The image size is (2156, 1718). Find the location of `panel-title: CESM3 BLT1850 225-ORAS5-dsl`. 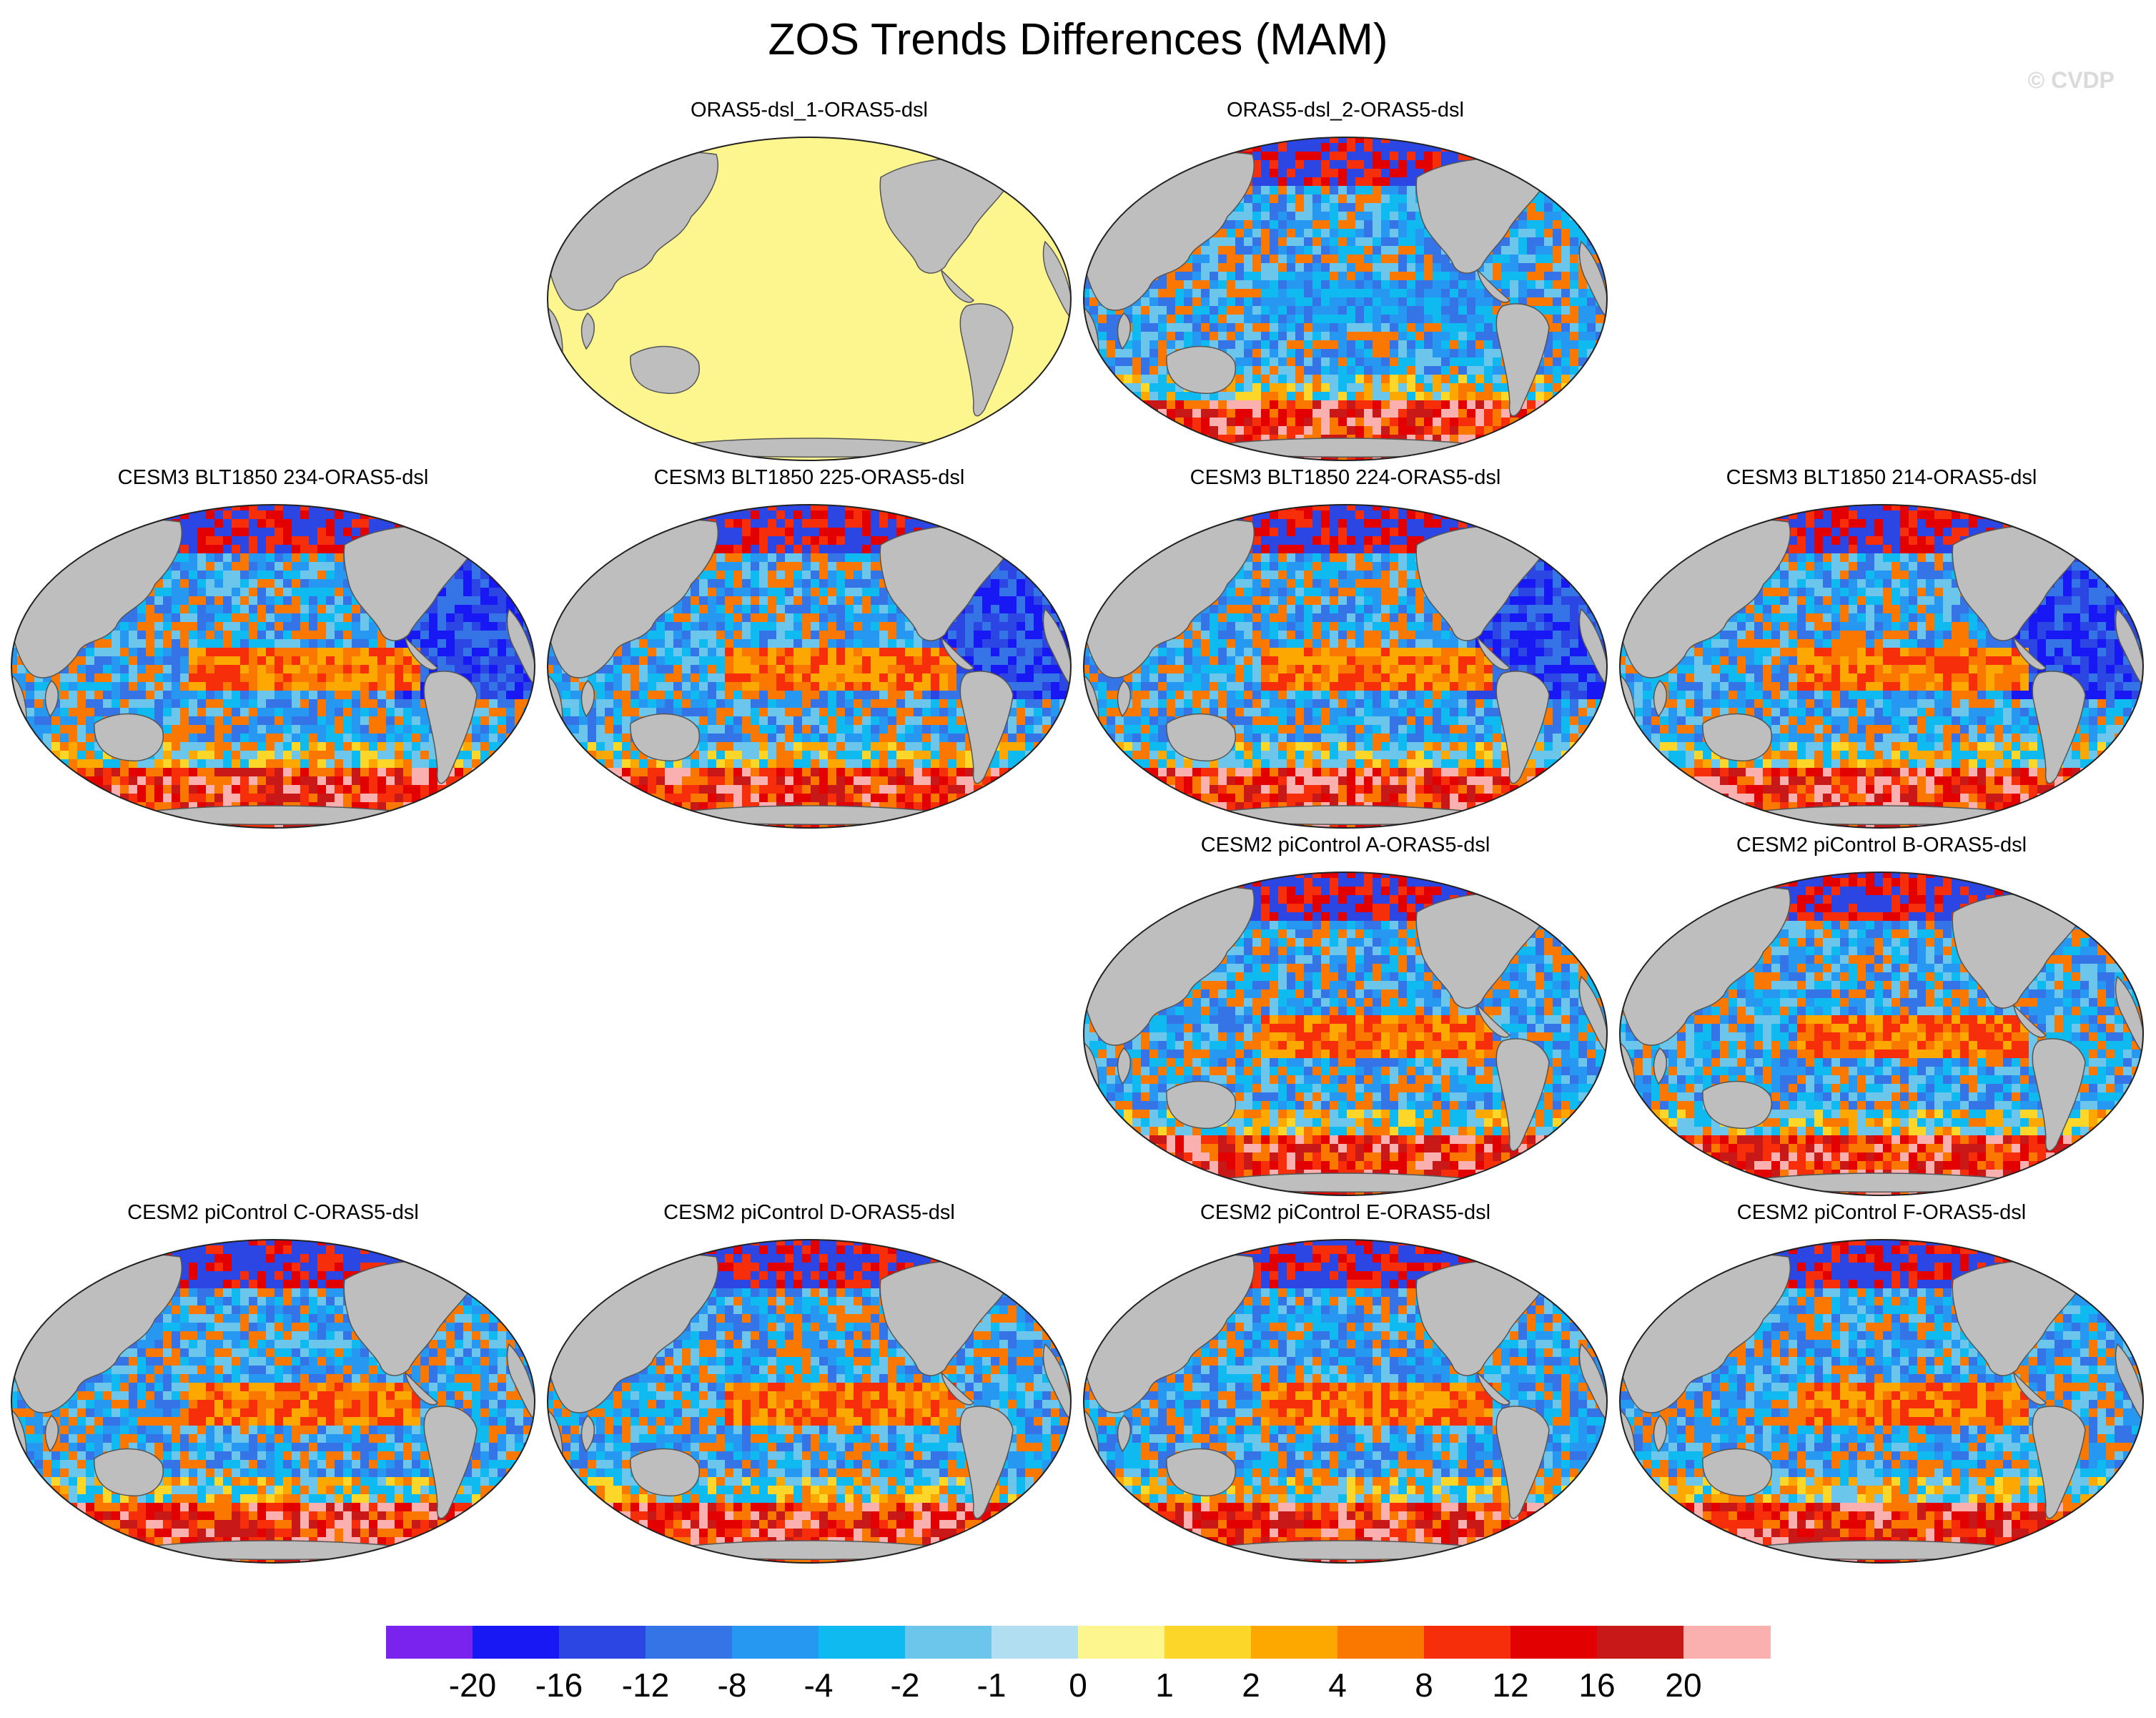

panel-title: CESM3 BLT1850 225-ORAS5-dsl is located at coordinates (809, 478).